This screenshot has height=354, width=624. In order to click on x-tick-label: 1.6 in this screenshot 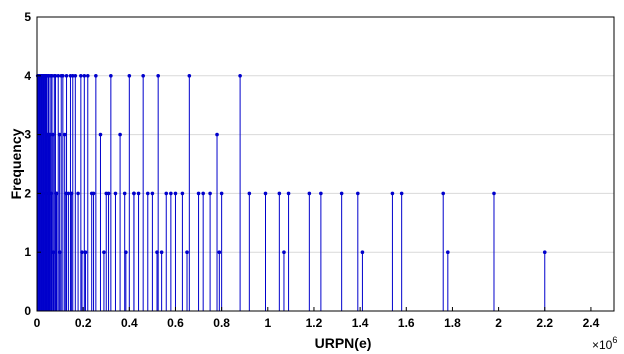, I will do `click(406, 323)`.